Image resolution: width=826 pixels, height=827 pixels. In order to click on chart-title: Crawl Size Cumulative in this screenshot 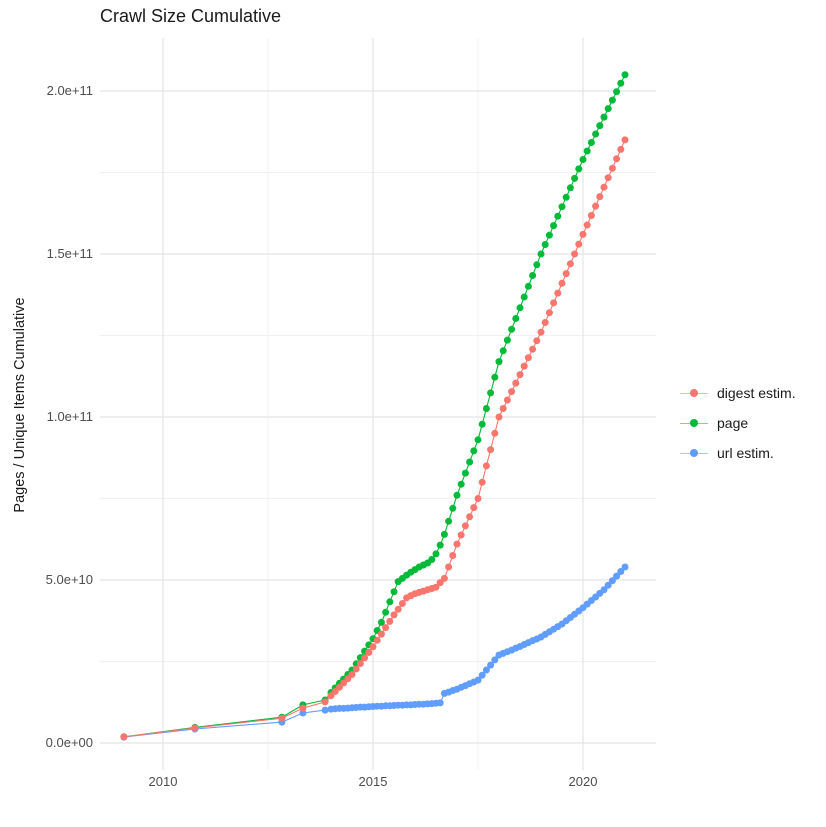, I will do `click(191, 16)`.